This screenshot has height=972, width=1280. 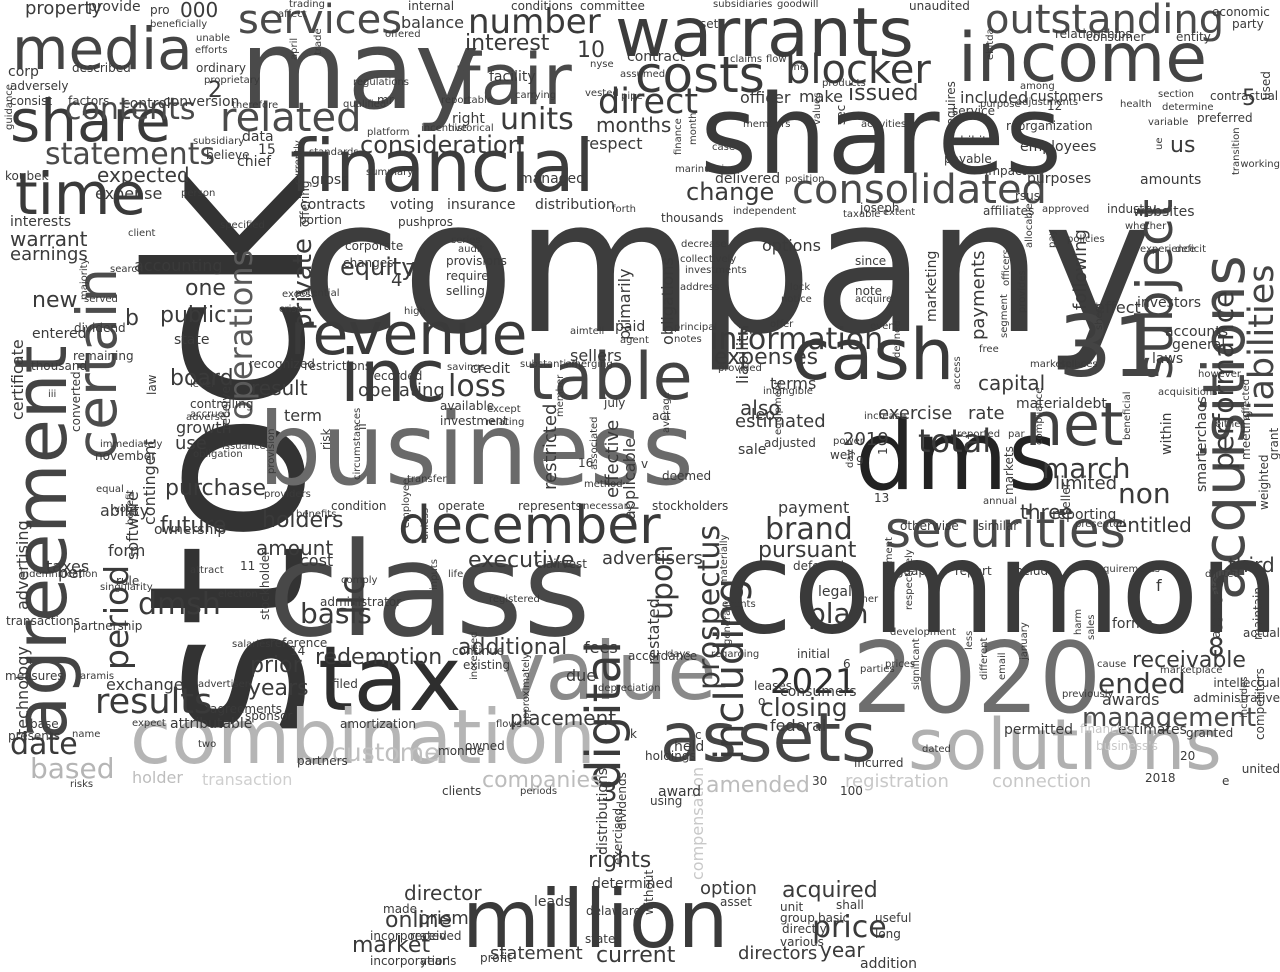 What do you see at coordinates (467, 276) in the screenshot?
I see `cloud-word: require` at bounding box center [467, 276].